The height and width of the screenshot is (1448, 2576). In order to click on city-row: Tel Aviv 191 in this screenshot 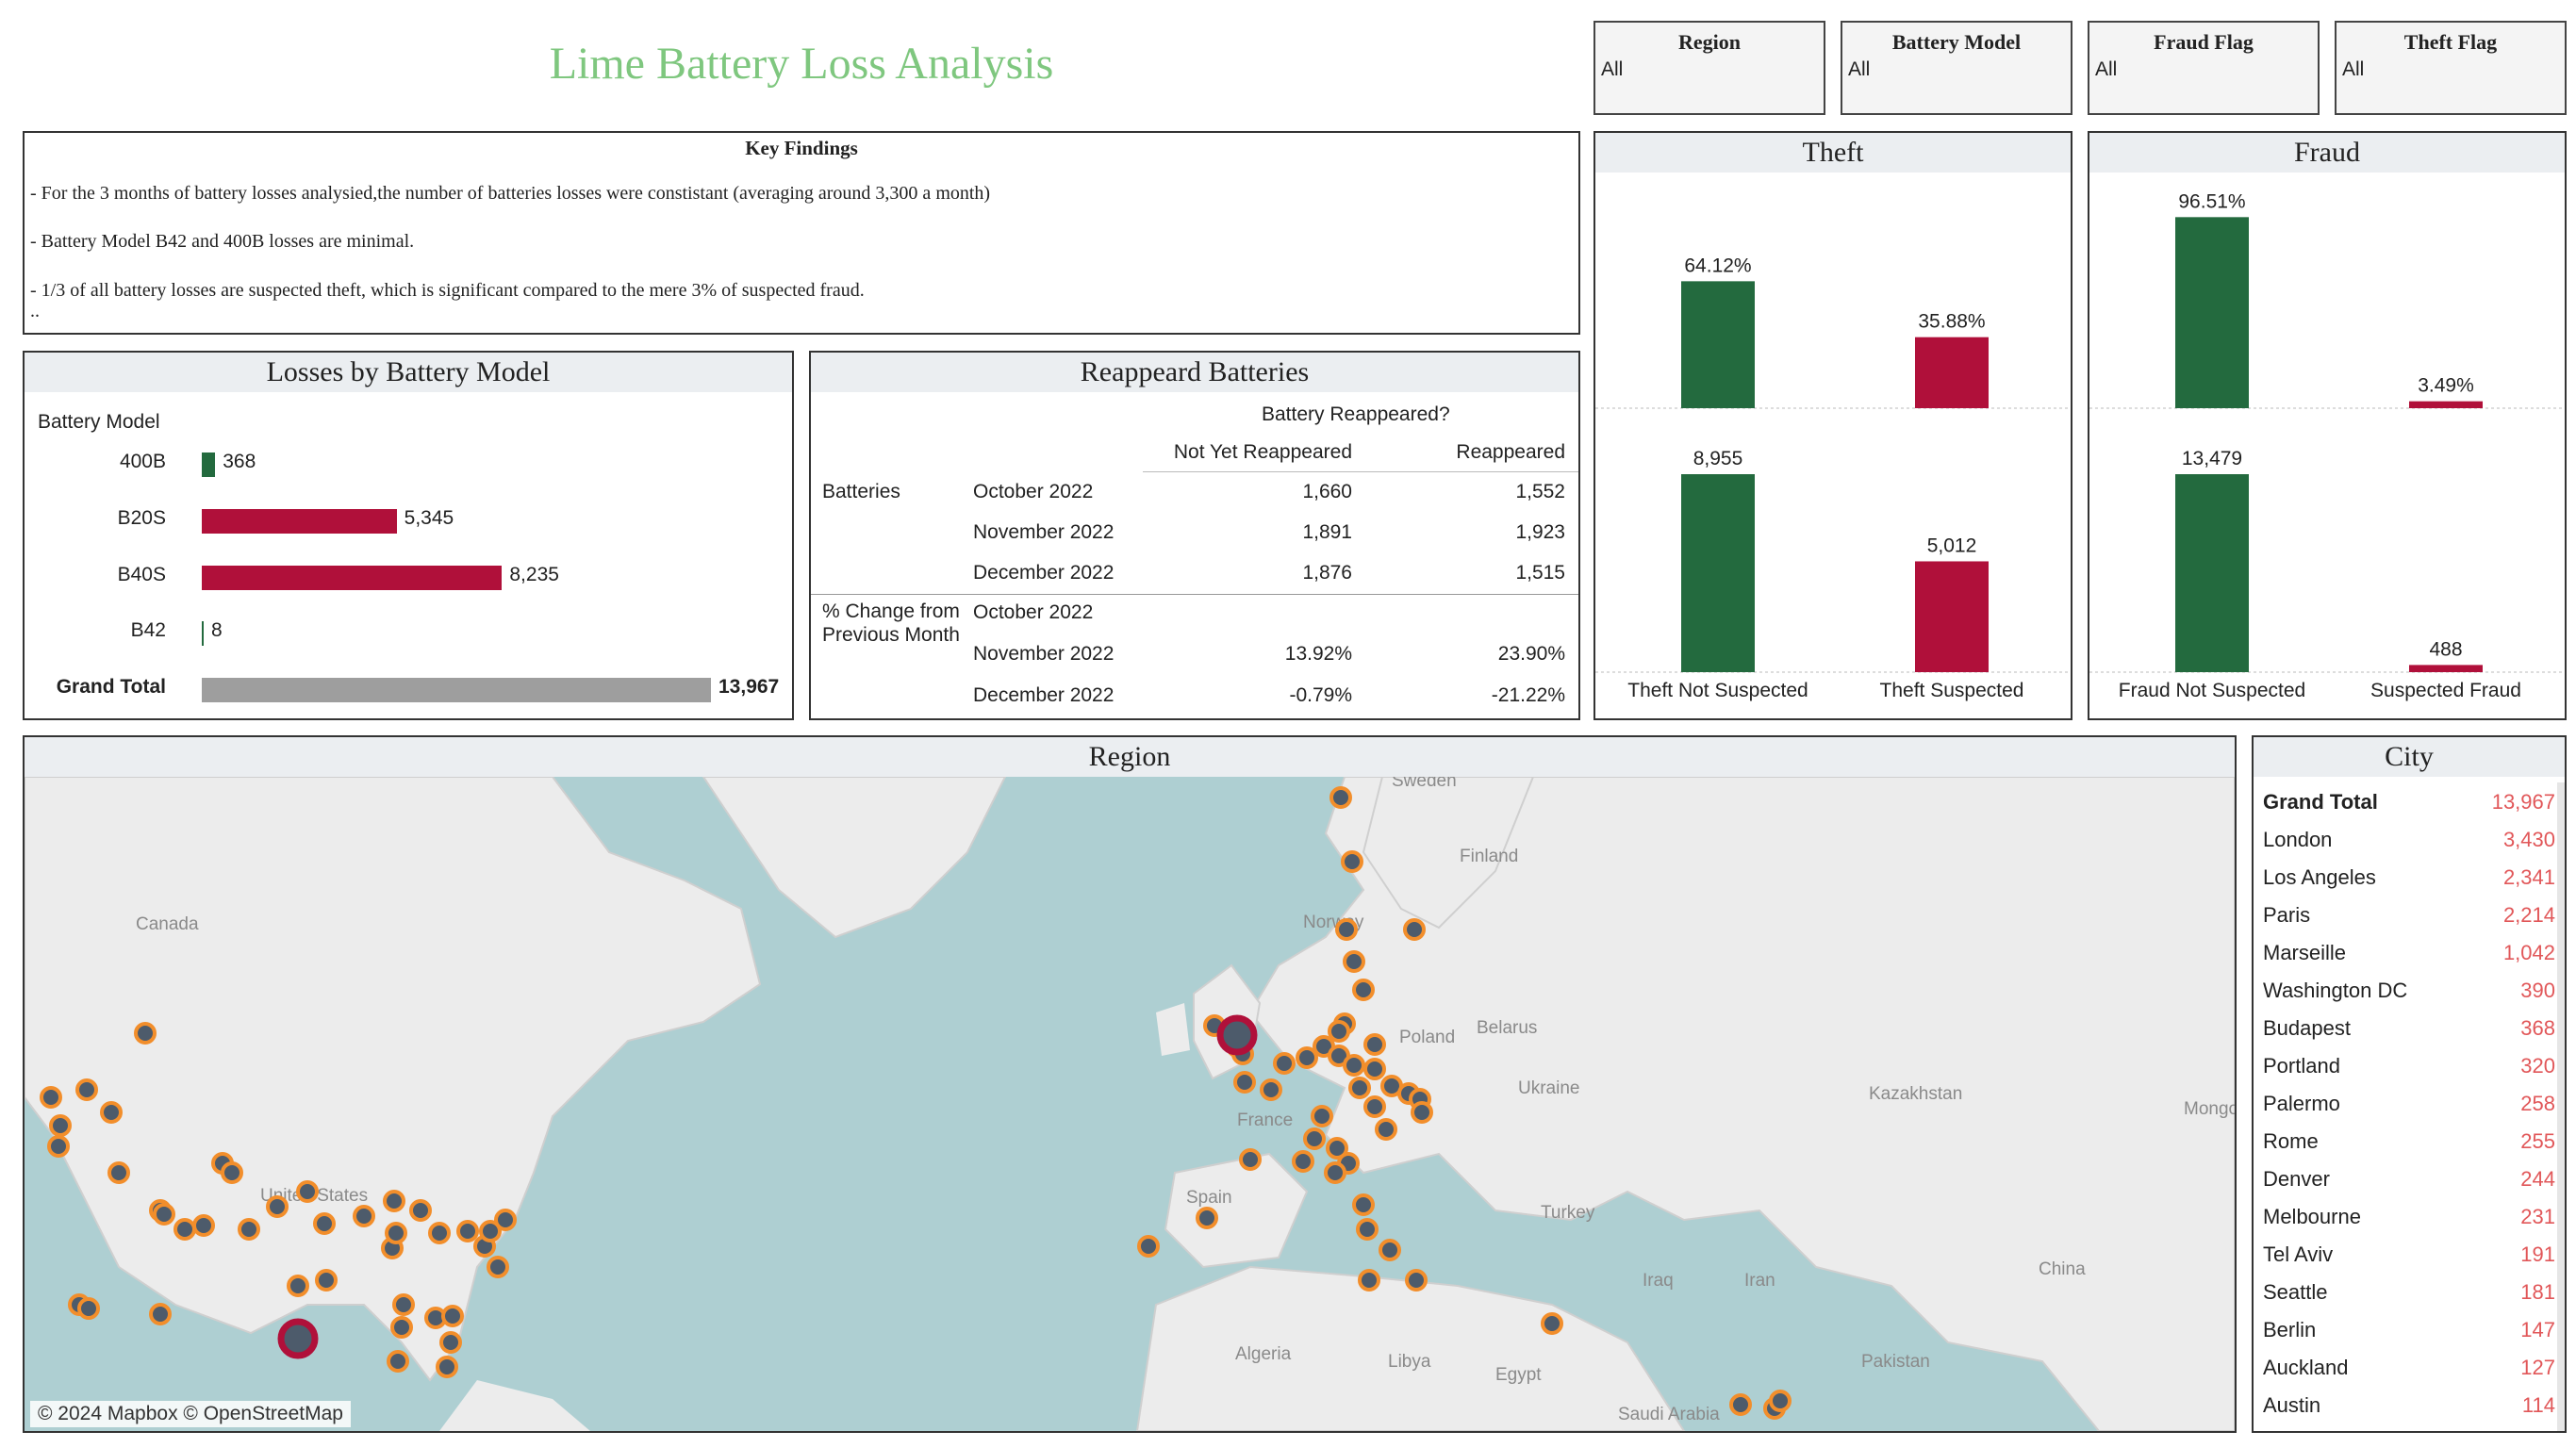, I will do `click(2409, 1254)`.